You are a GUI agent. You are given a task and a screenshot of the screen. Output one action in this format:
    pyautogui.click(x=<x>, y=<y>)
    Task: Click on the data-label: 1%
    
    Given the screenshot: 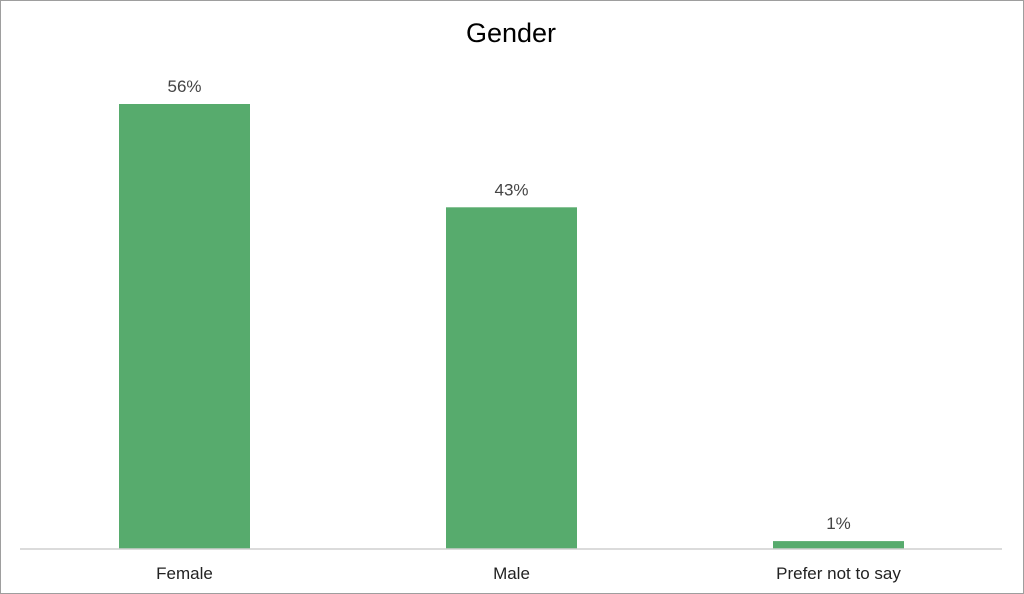 What is the action you would take?
    pyautogui.click(x=838, y=523)
    